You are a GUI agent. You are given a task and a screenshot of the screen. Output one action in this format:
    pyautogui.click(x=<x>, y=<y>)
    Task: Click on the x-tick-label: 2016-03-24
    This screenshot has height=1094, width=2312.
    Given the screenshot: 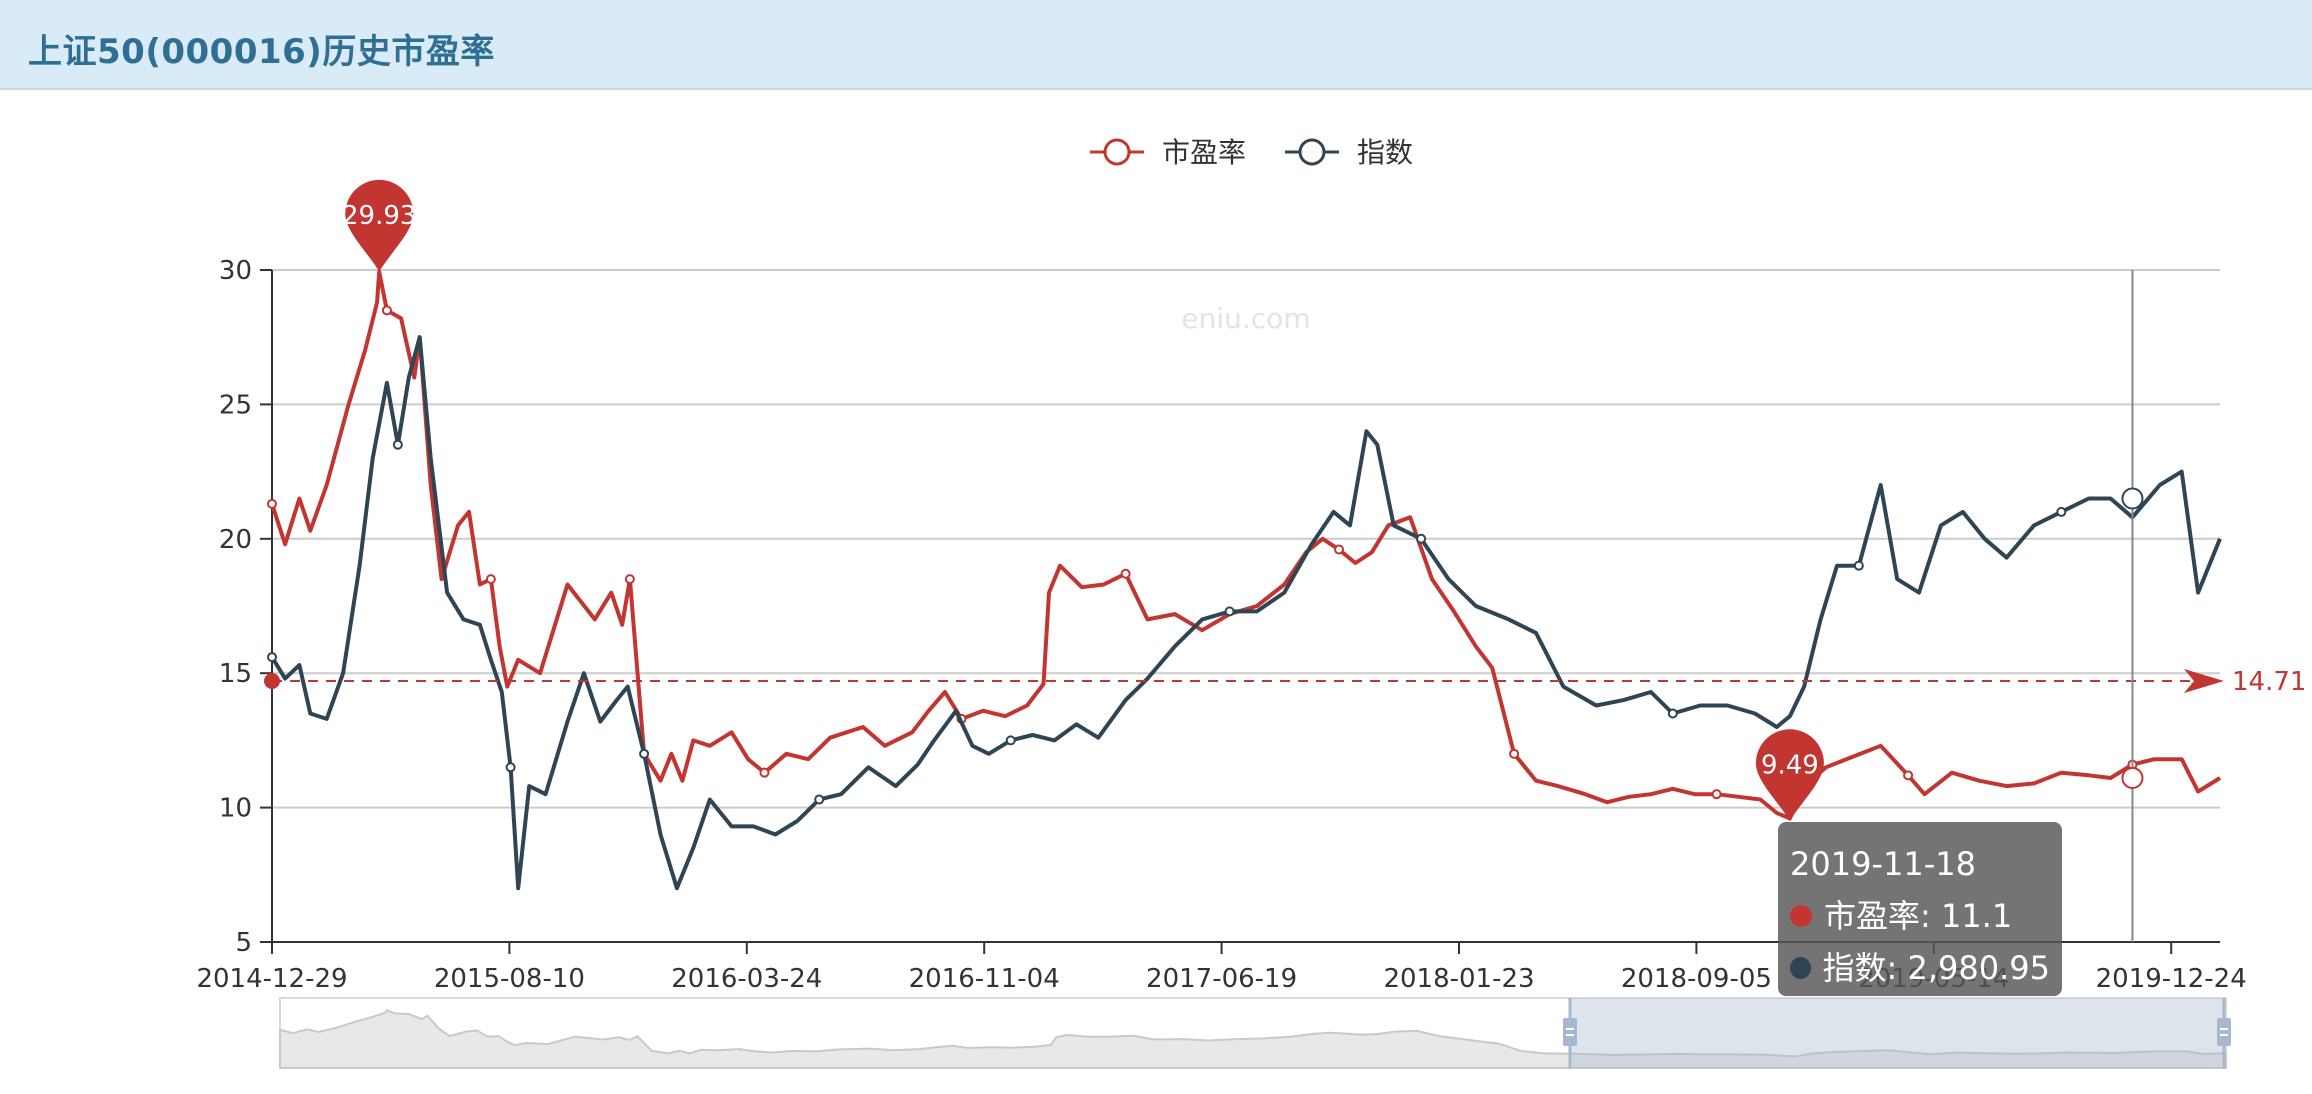 What is the action you would take?
    pyautogui.click(x=746, y=979)
    